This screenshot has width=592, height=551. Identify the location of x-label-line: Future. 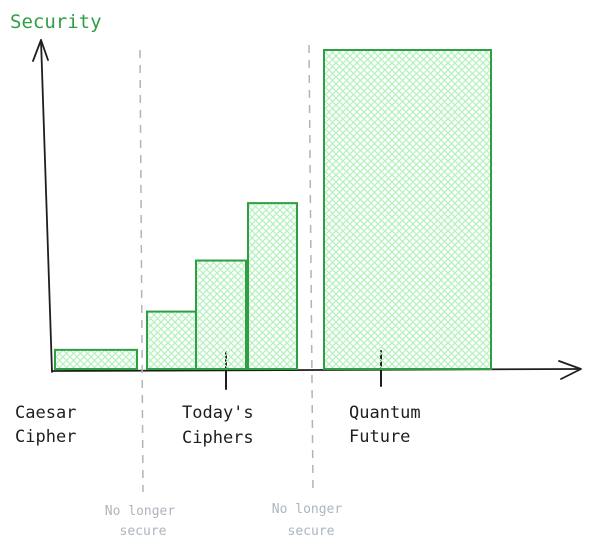
(379, 437).